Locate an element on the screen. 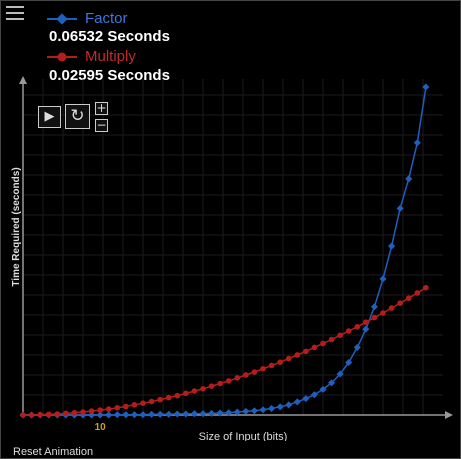 Image resolution: width=461 pixels, height=459 pixels. legend-label-multiply: Multiply is located at coordinates (110, 56).